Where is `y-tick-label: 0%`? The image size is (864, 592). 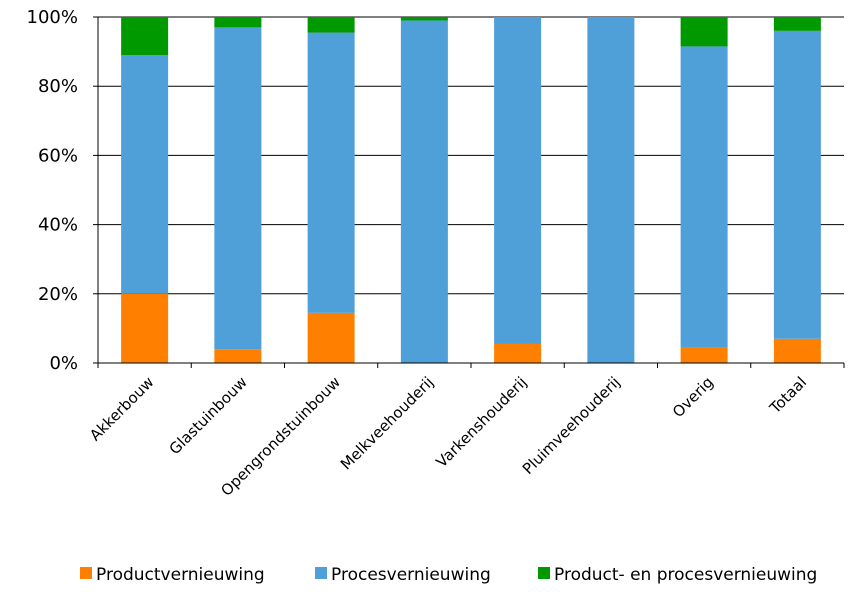
y-tick-label: 0% is located at coordinates (63, 363).